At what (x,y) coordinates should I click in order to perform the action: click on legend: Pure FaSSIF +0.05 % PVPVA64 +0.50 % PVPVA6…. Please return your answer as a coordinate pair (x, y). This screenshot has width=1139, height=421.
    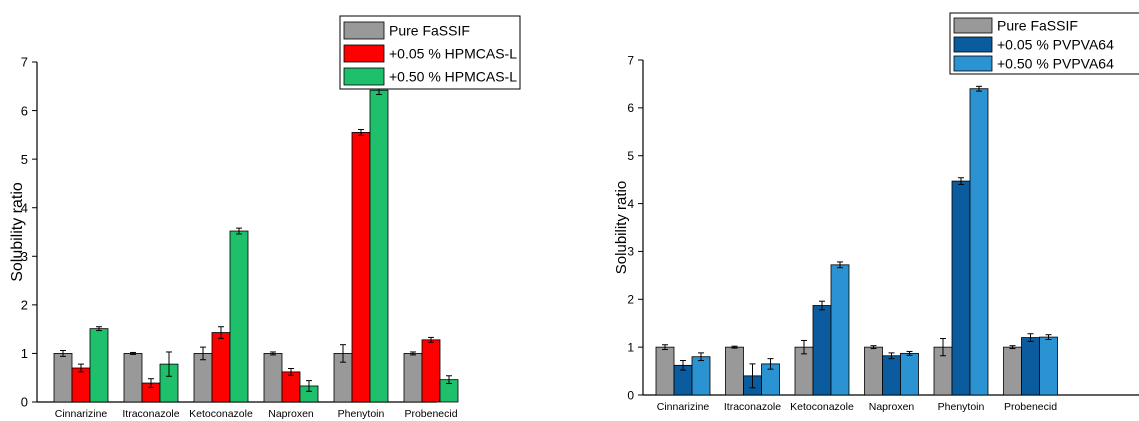
    Looking at the image, I should click on (1044, 43).